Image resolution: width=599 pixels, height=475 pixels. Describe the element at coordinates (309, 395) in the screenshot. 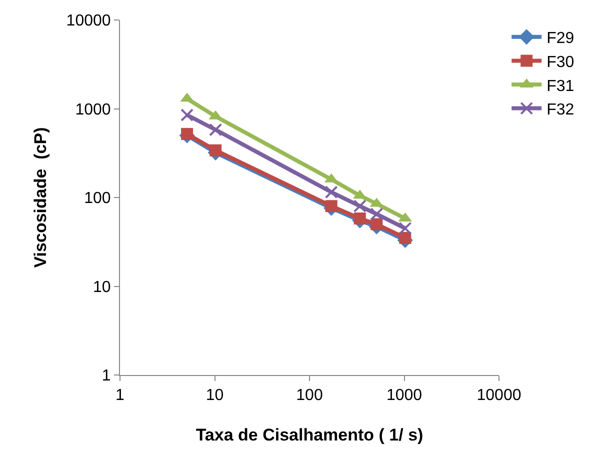

I see `x-tick-label: 100` at that location.